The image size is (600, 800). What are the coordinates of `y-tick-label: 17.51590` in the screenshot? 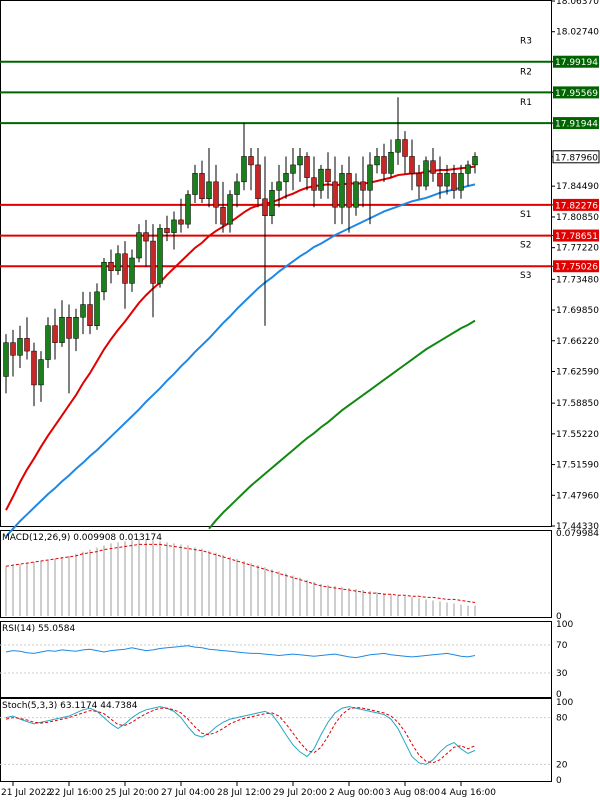 It's located at (577, 466).